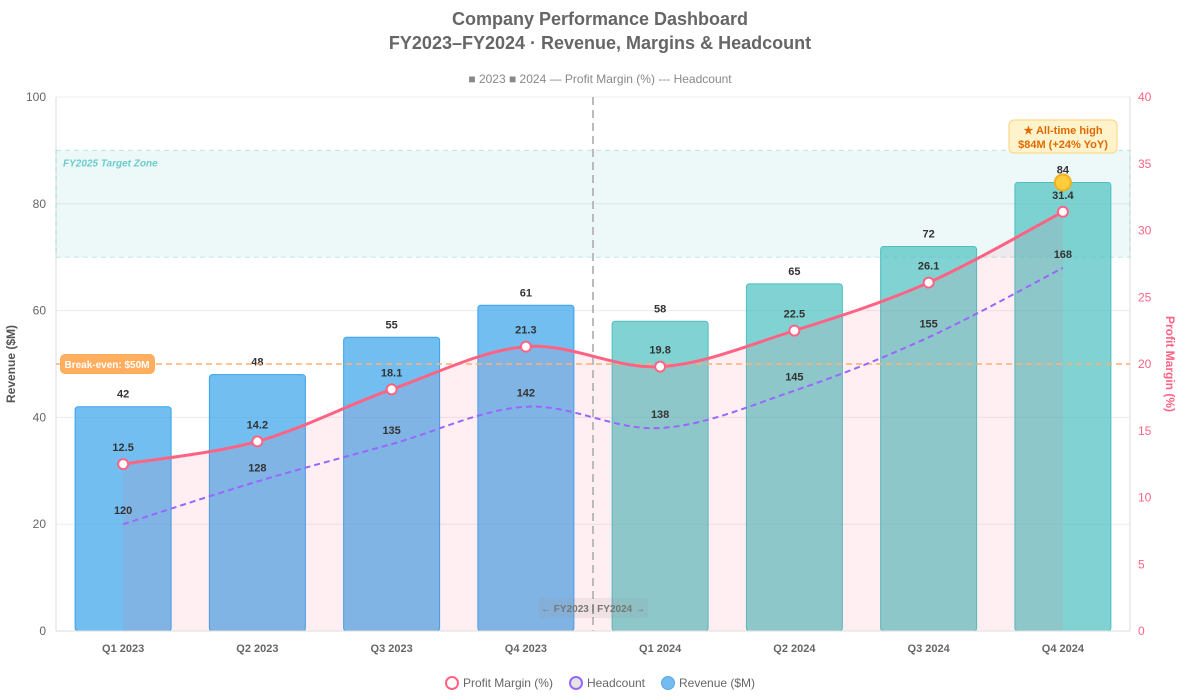  I want to click on x-tick-label: Q2 2024, so click(794, 649).